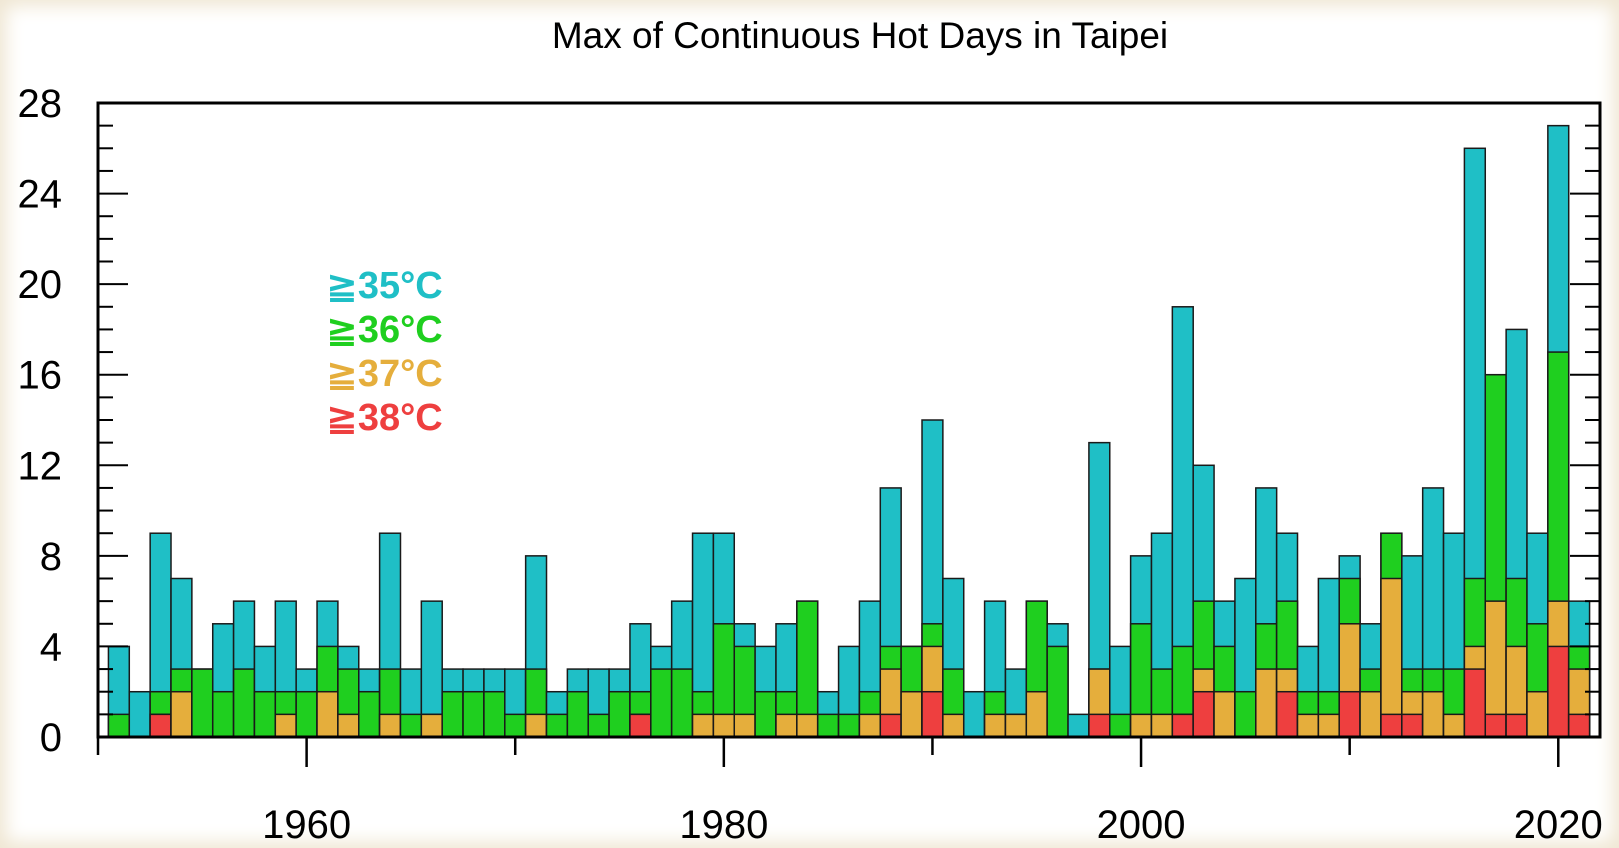  What do you see at coordinates (40, 376) in the screenshot?
I see `y-tick-label: 16` at bounding box center [40, 376].